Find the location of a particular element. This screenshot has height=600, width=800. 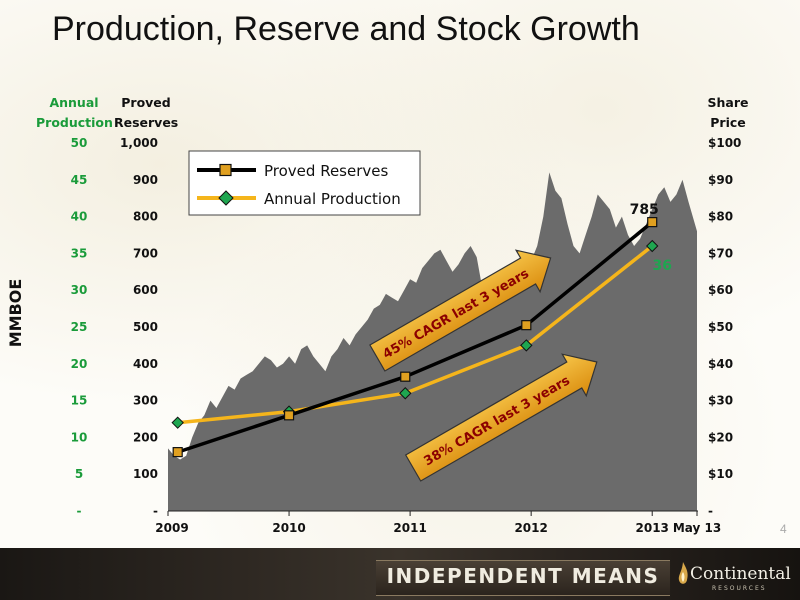

legend-production-marker is located at coordinates (226, 198).